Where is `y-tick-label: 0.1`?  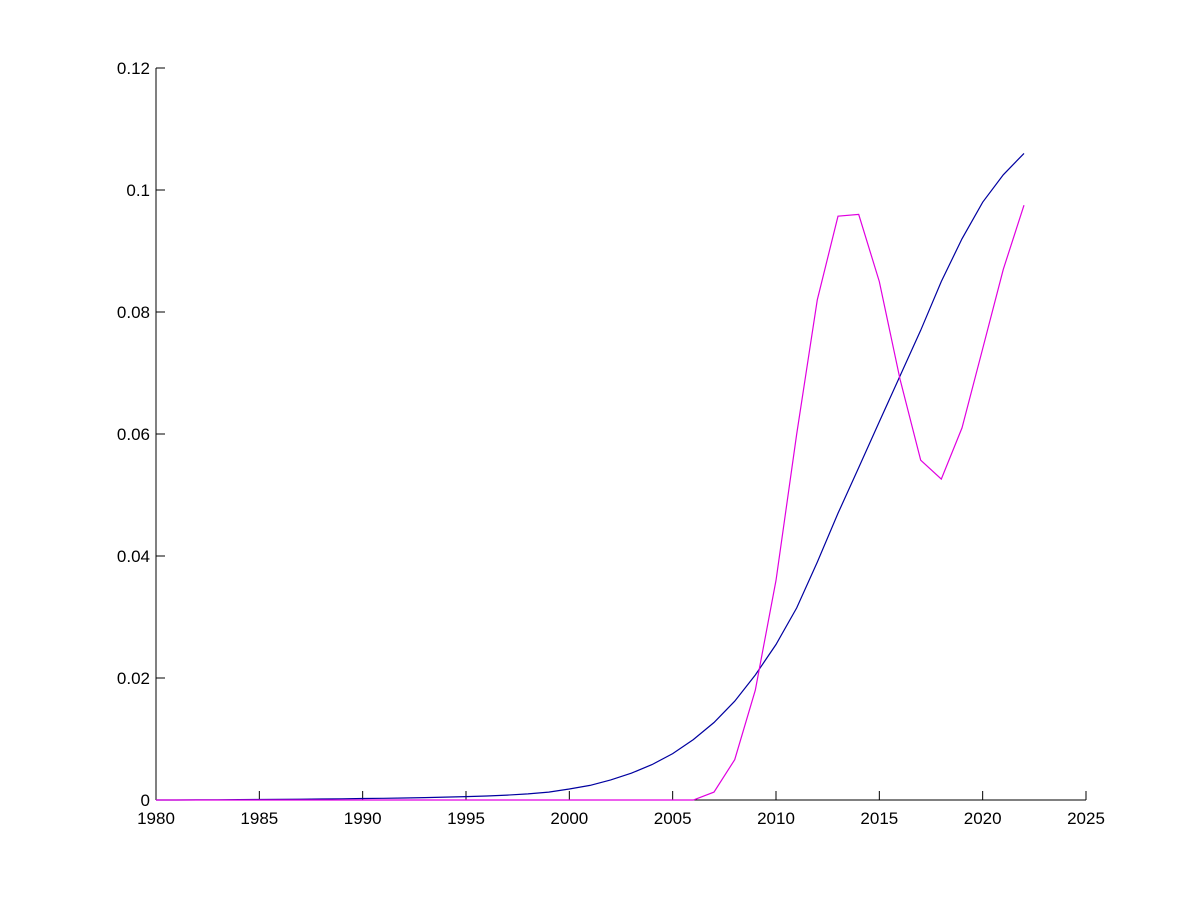
y-tick-label: 0.1 is located at coordinates (138, 190).